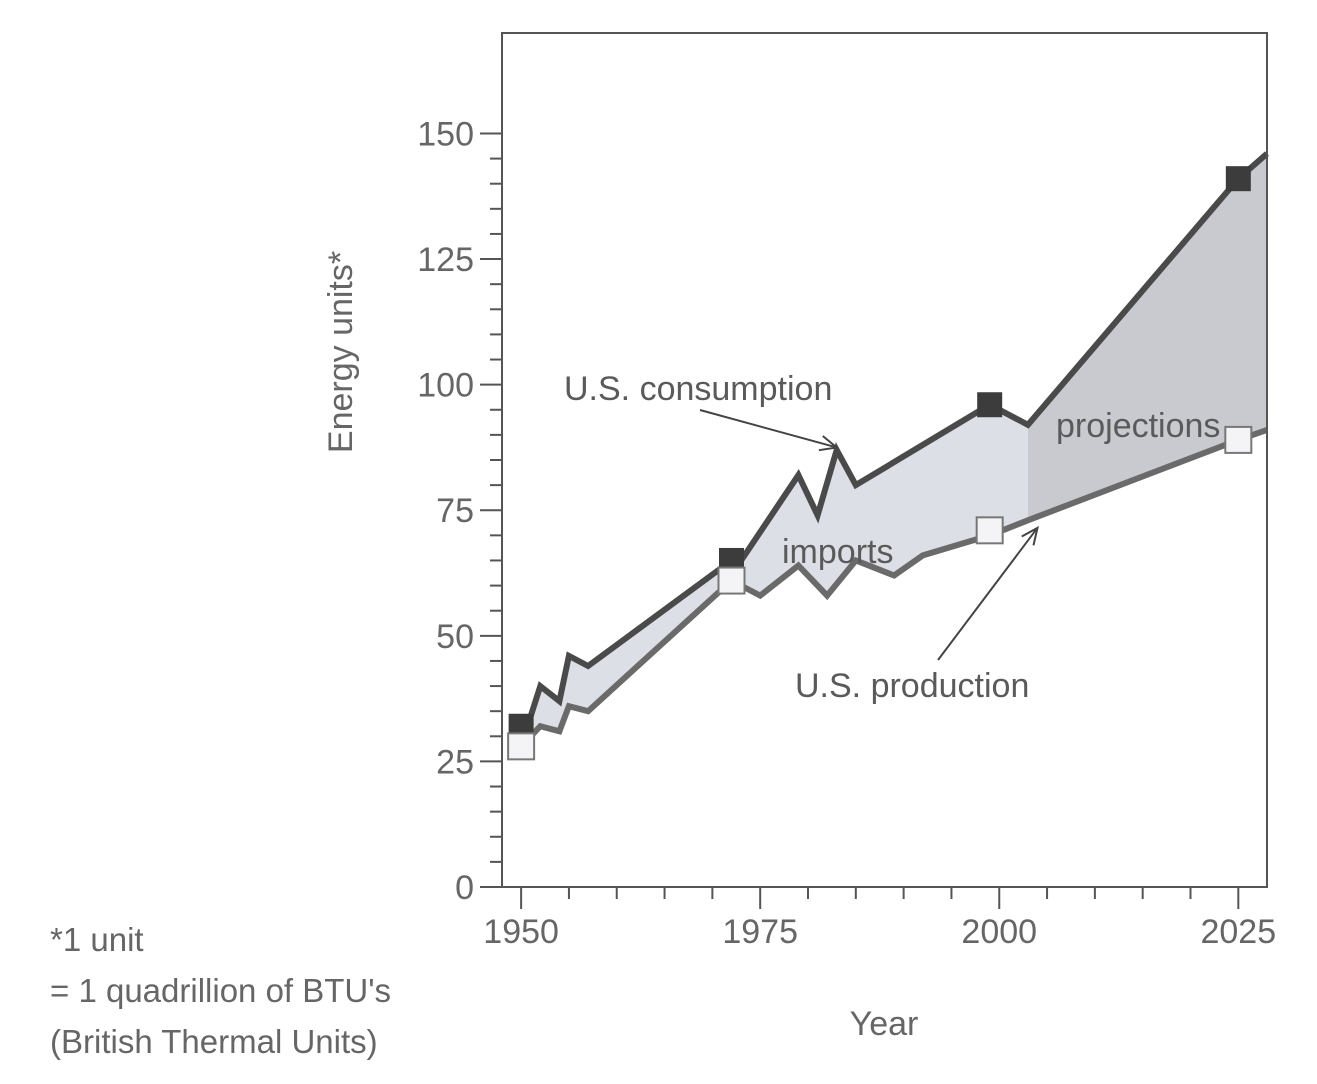 The width and height of the screenshot is (1317, 1084). What do you see at coordinates (445, 134) in the screenshot?
I see `y-tick-label: 150` at bounding box center [445, 134].